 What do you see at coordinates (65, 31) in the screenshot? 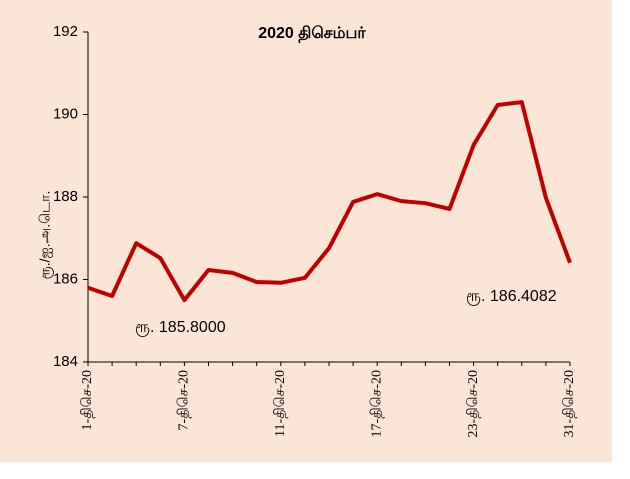
I see `y-tick-label: 192` at bounding box center [65, 31].